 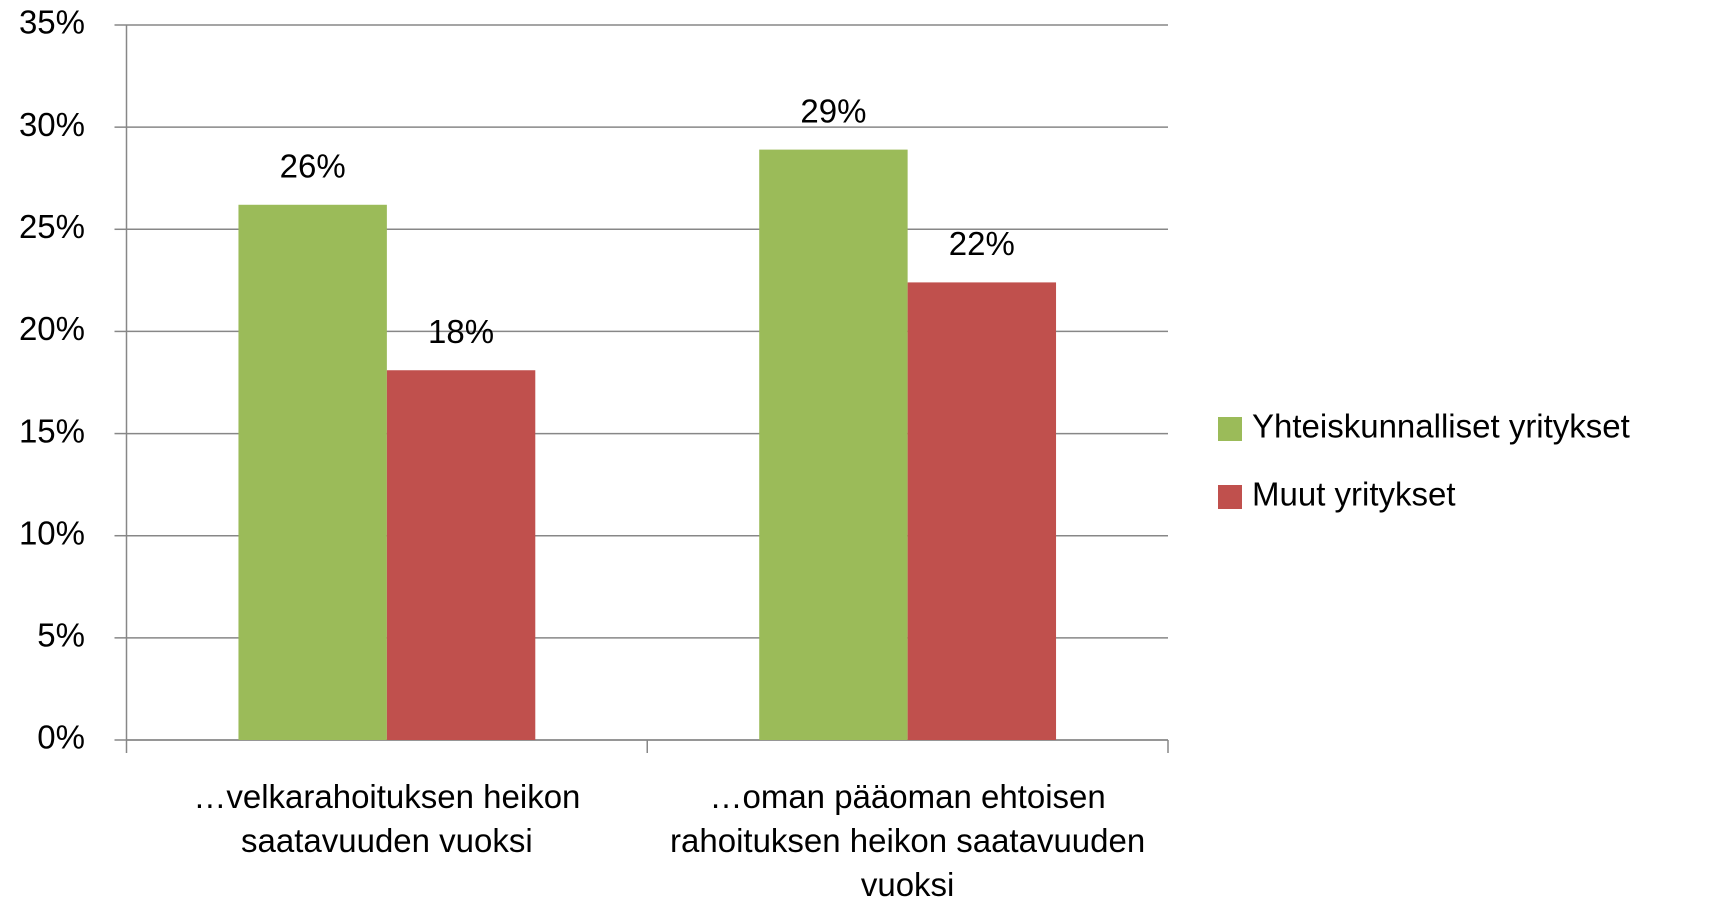 I want to click on y-tick-label: 25%, so click(x=52, y=226).